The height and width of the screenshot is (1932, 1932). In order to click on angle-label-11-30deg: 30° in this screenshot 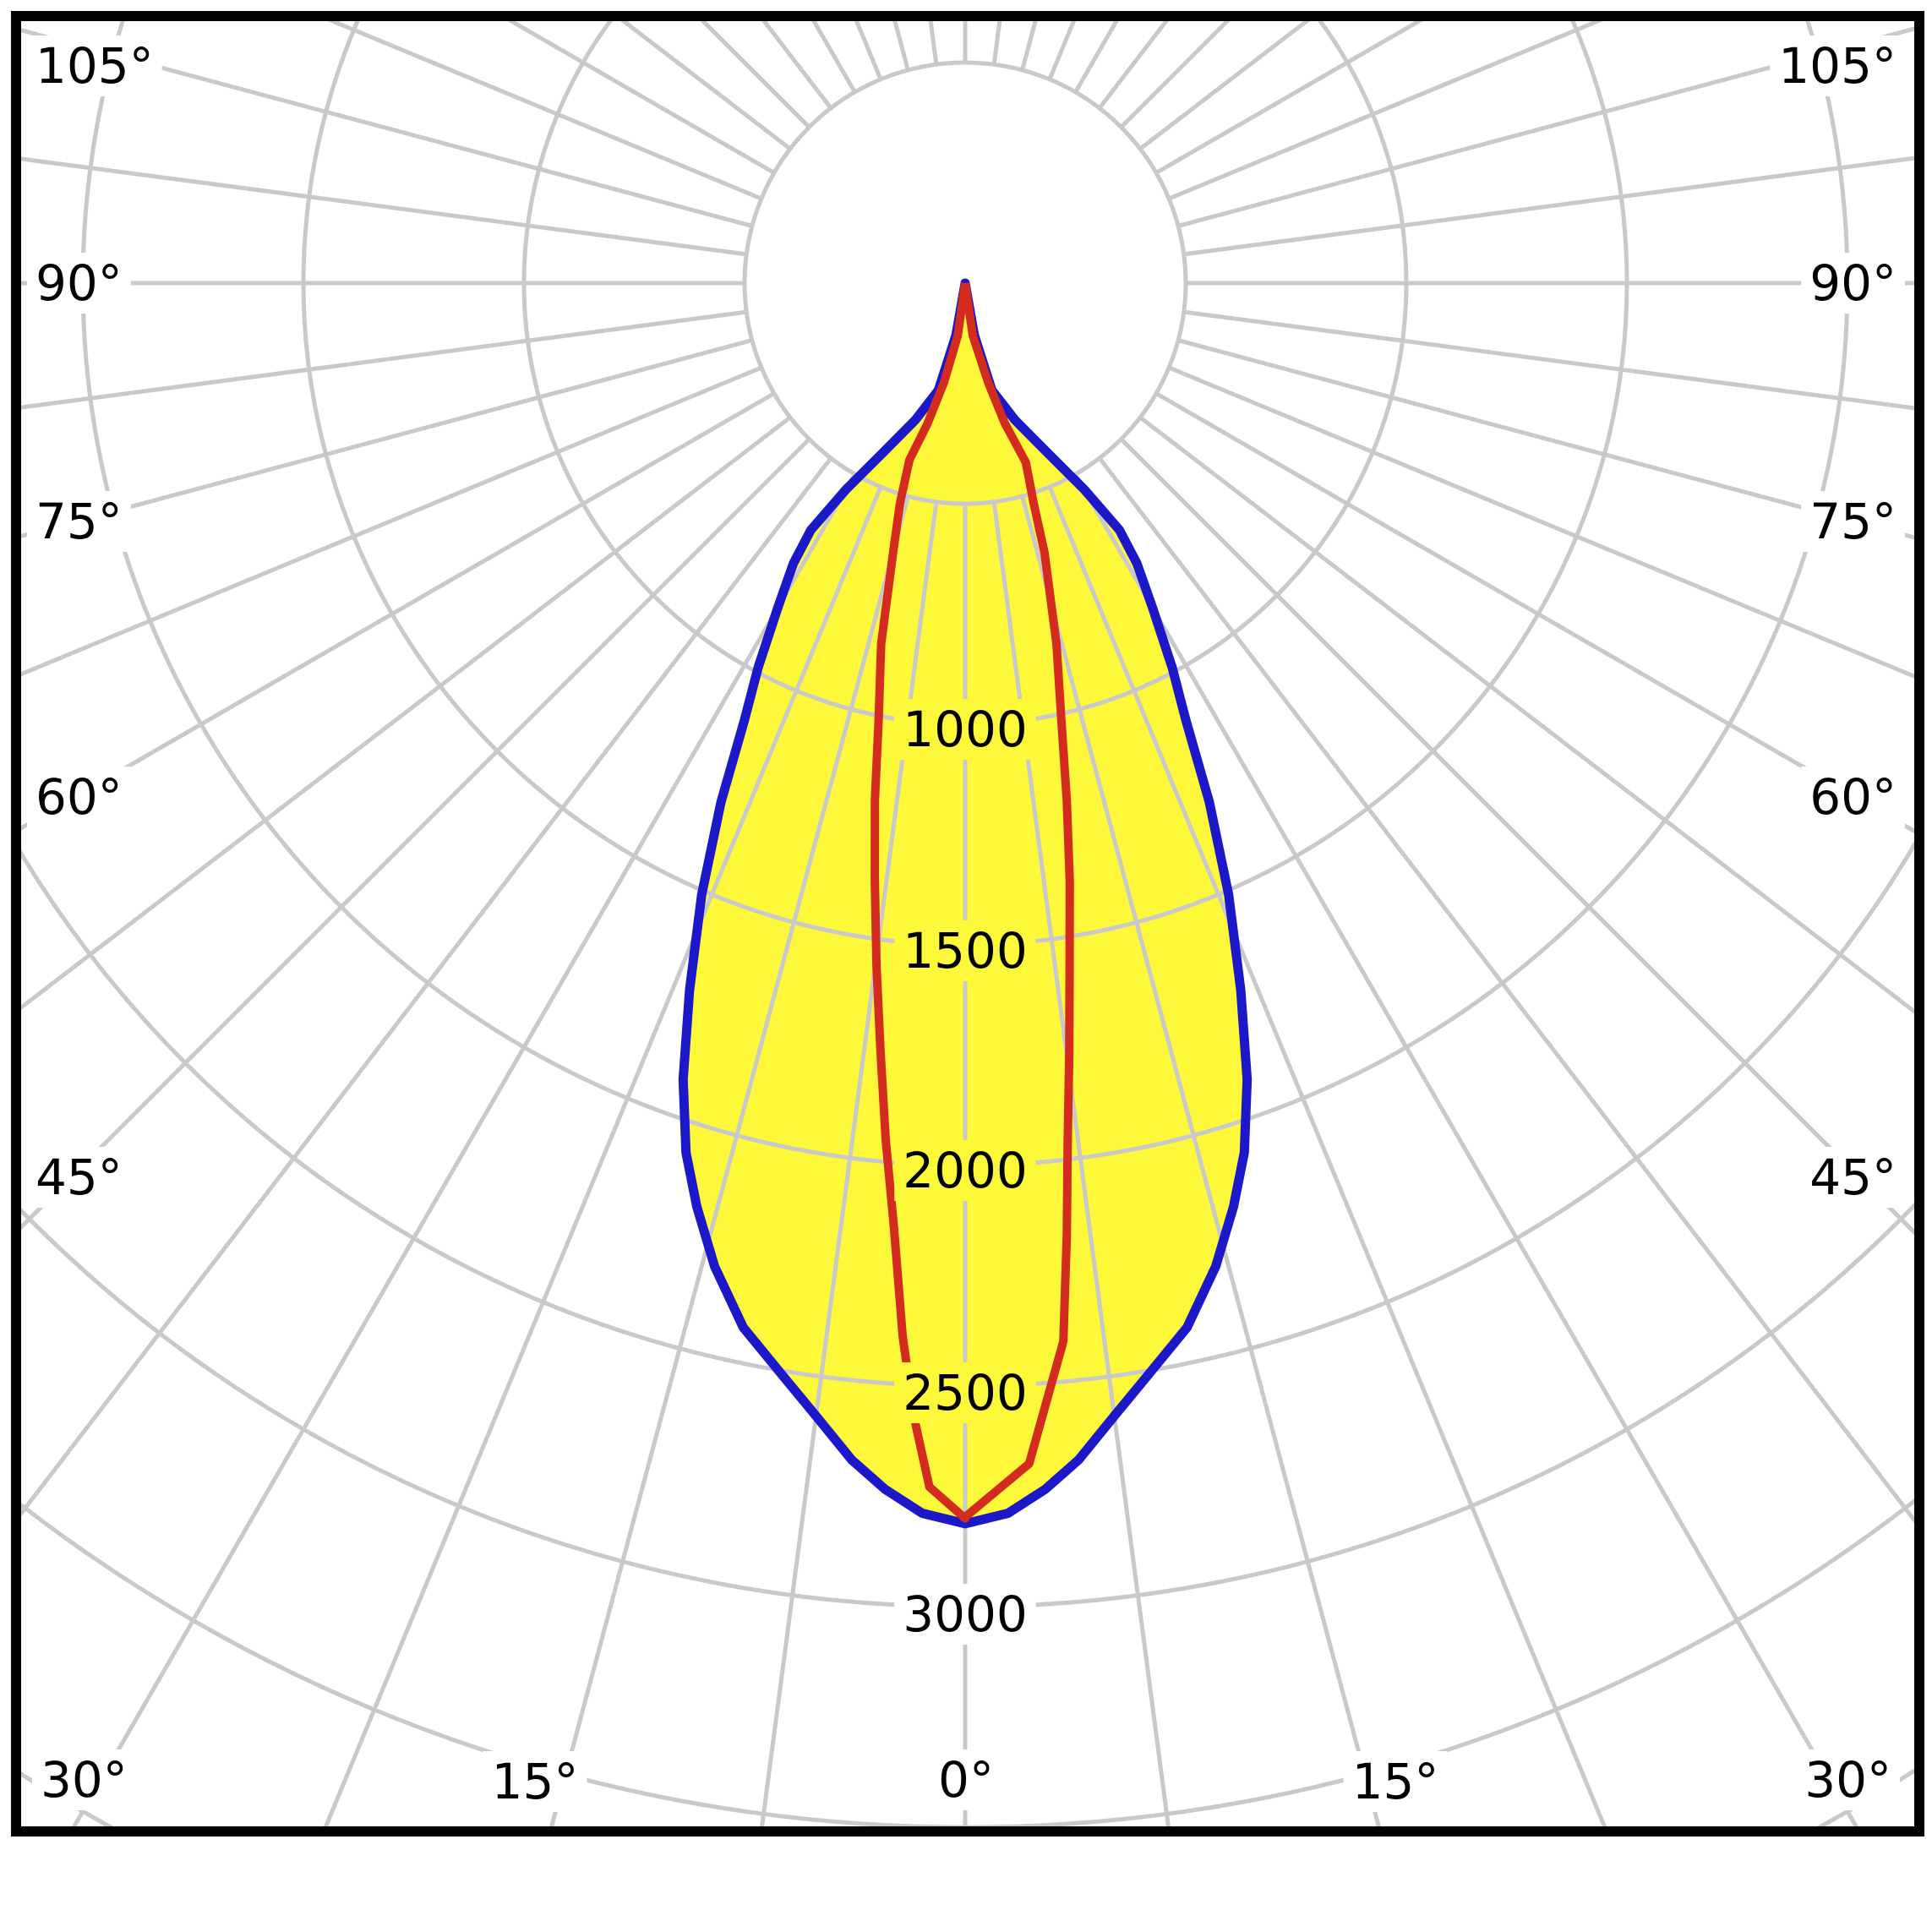, I will do `click(1847, 1780)`.